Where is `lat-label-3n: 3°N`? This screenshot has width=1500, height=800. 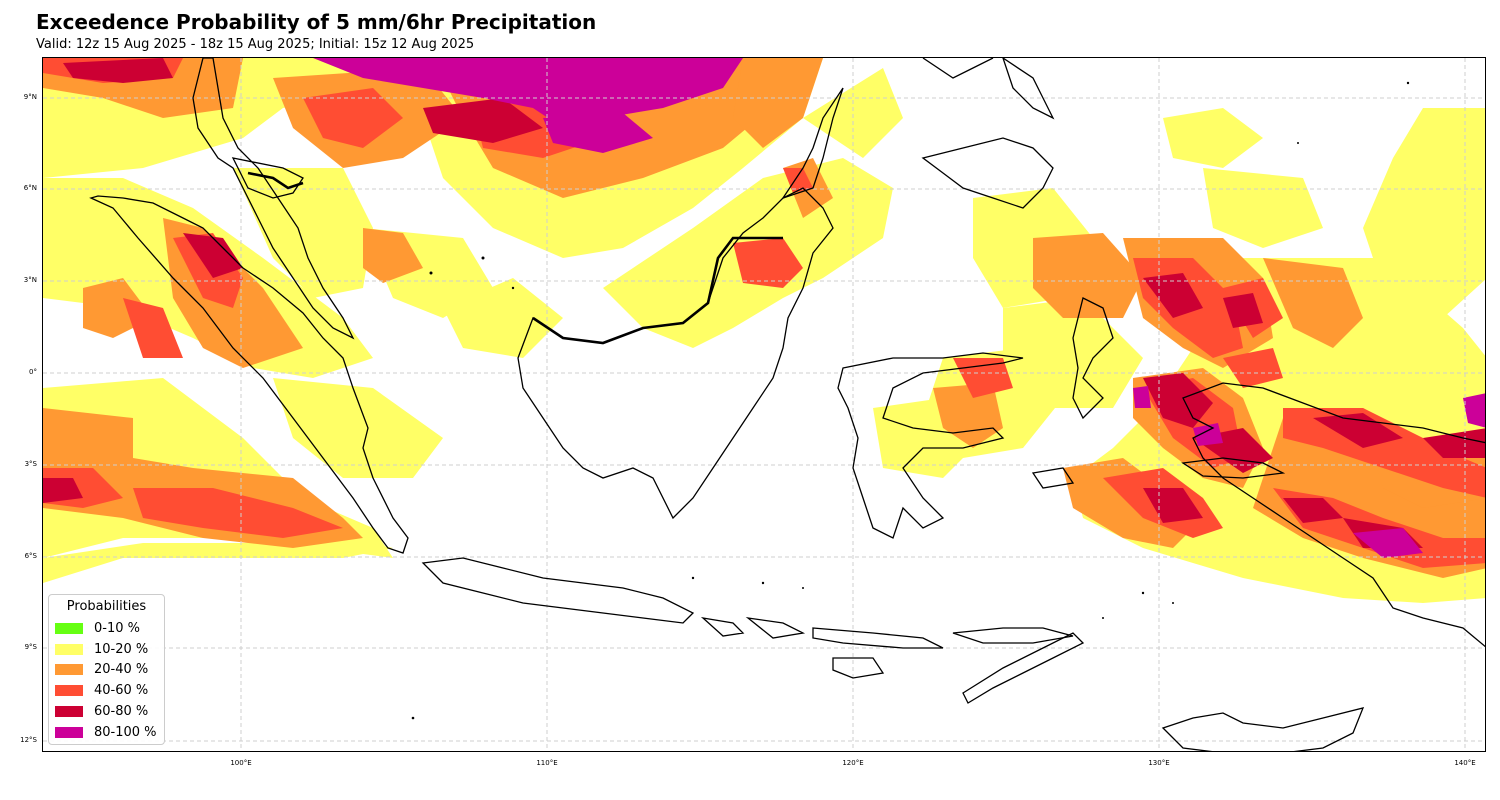
lat-label-3n: 3°N is located at coordinates (30, 280).